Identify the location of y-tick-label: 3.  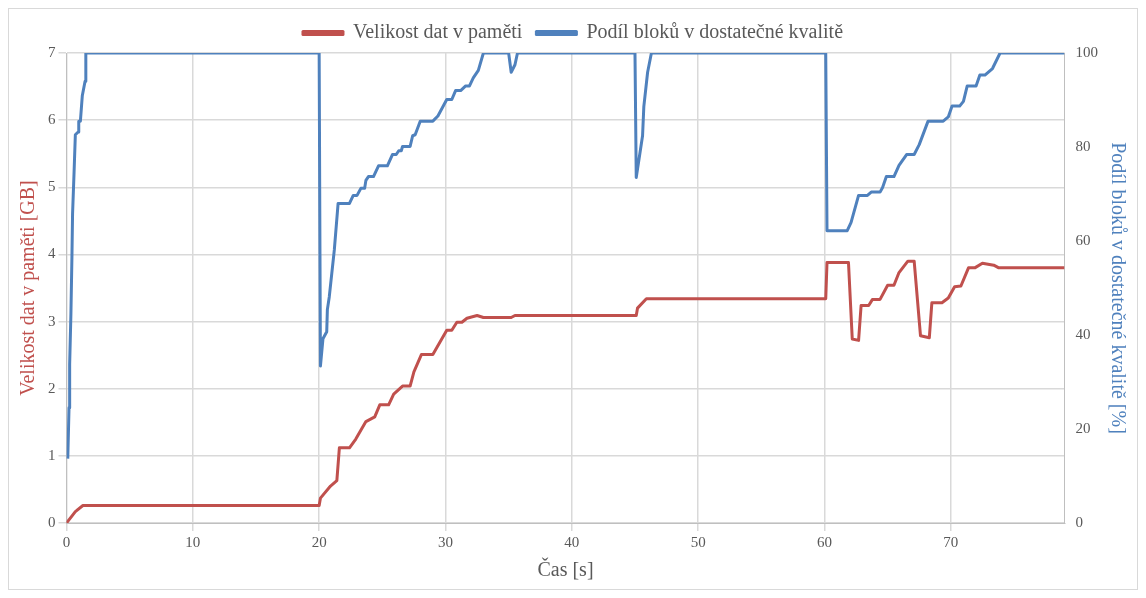
(52, 320).